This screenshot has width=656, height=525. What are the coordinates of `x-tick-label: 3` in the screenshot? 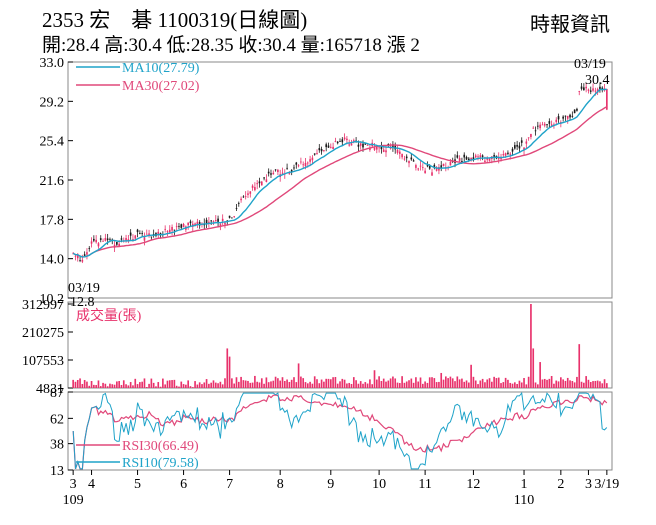 It's located at (588, 484).